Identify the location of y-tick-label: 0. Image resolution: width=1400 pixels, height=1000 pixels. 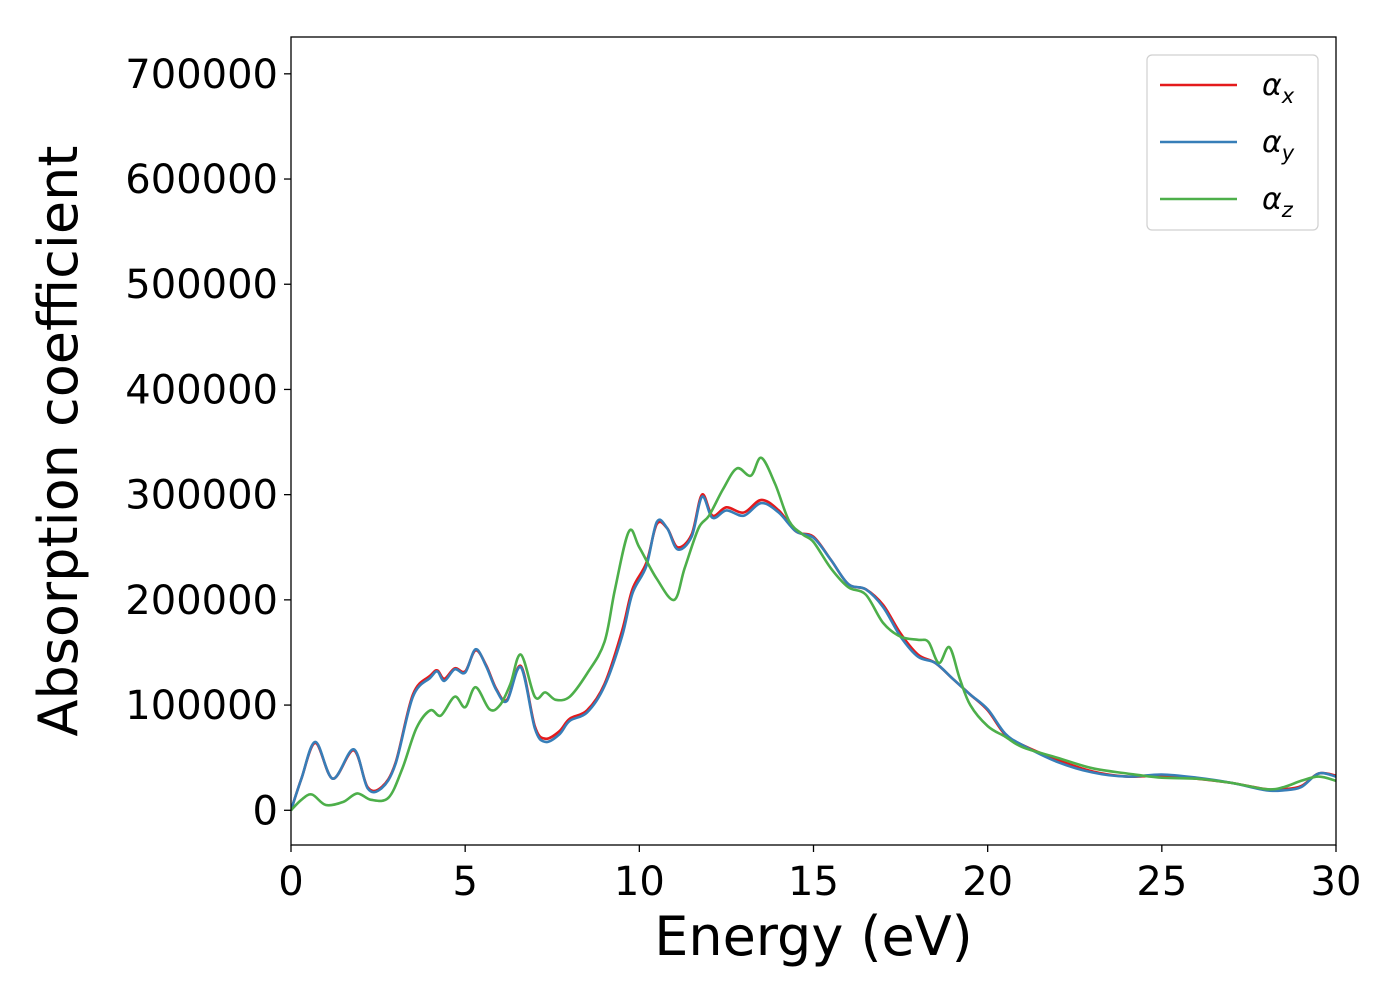
(265, 811).